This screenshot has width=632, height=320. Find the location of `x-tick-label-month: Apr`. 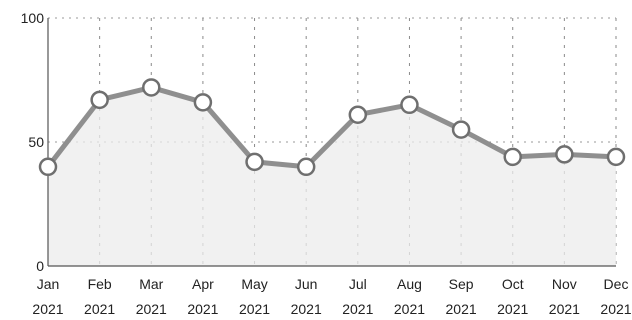

x-tick-label-month: Apr is located at coordinates (203, 284).